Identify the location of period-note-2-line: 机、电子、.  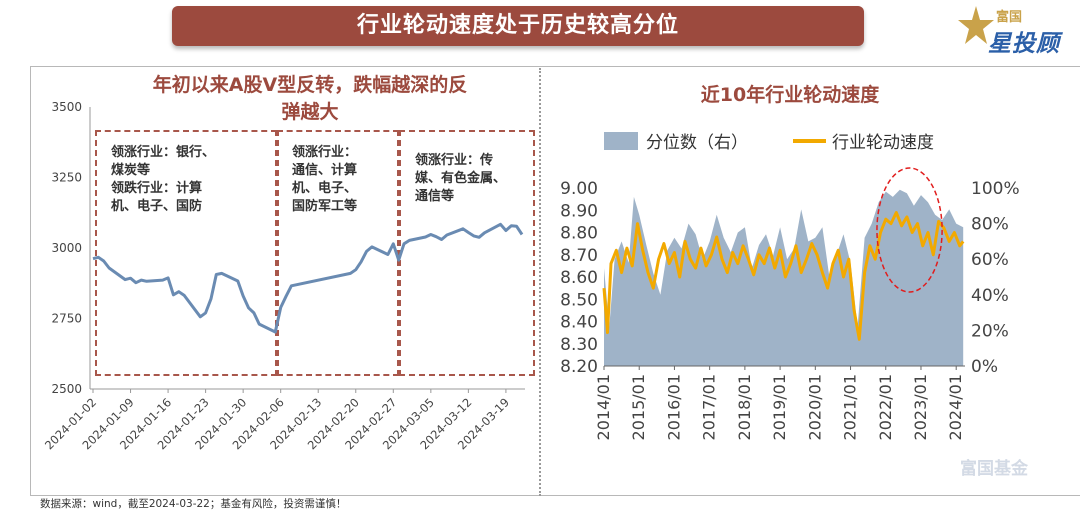
(325, 188).